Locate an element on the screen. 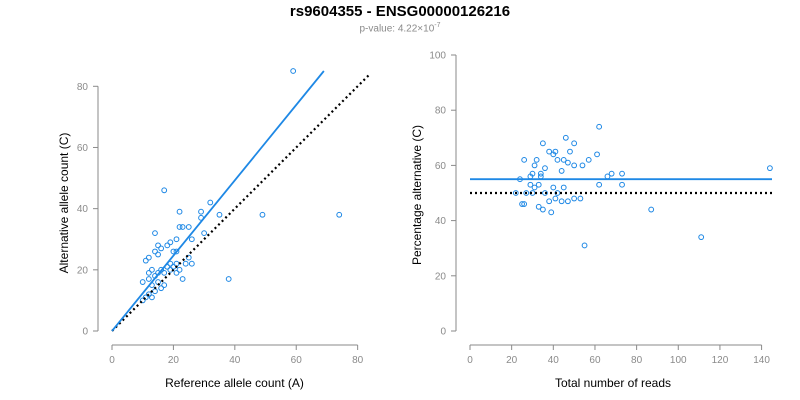  x-tick-label: 20 is located at coordinates (512, 360).